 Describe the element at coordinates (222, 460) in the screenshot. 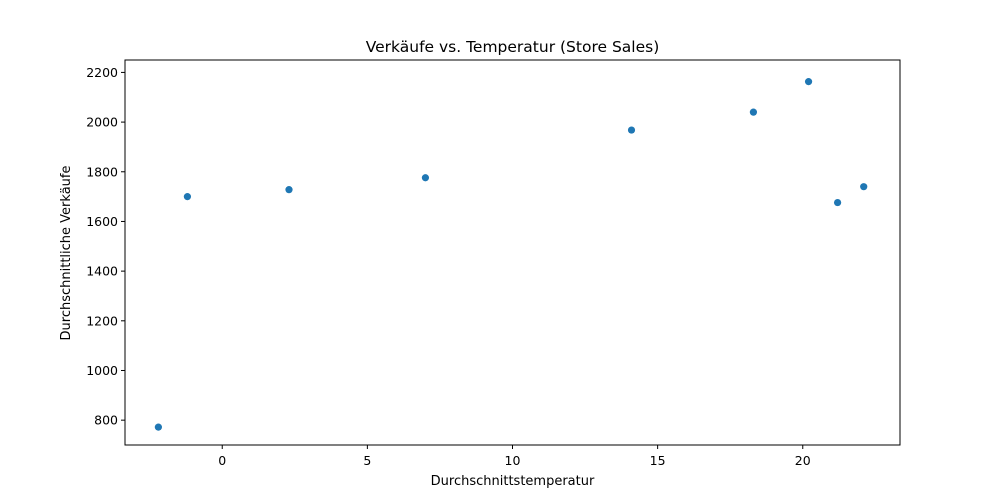

I see `x-tick-label: 0` at that location.